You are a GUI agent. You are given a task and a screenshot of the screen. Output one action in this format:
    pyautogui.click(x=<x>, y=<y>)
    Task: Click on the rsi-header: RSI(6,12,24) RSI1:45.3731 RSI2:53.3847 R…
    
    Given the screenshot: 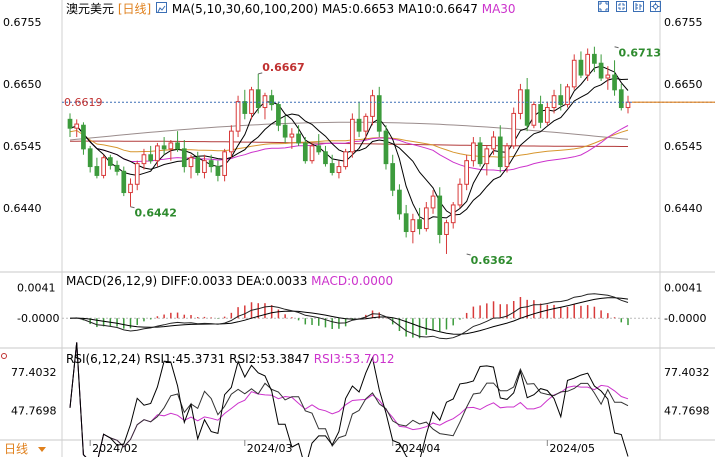 What is the action you would take?
    pyautogui.click(x=230, y=359)
    